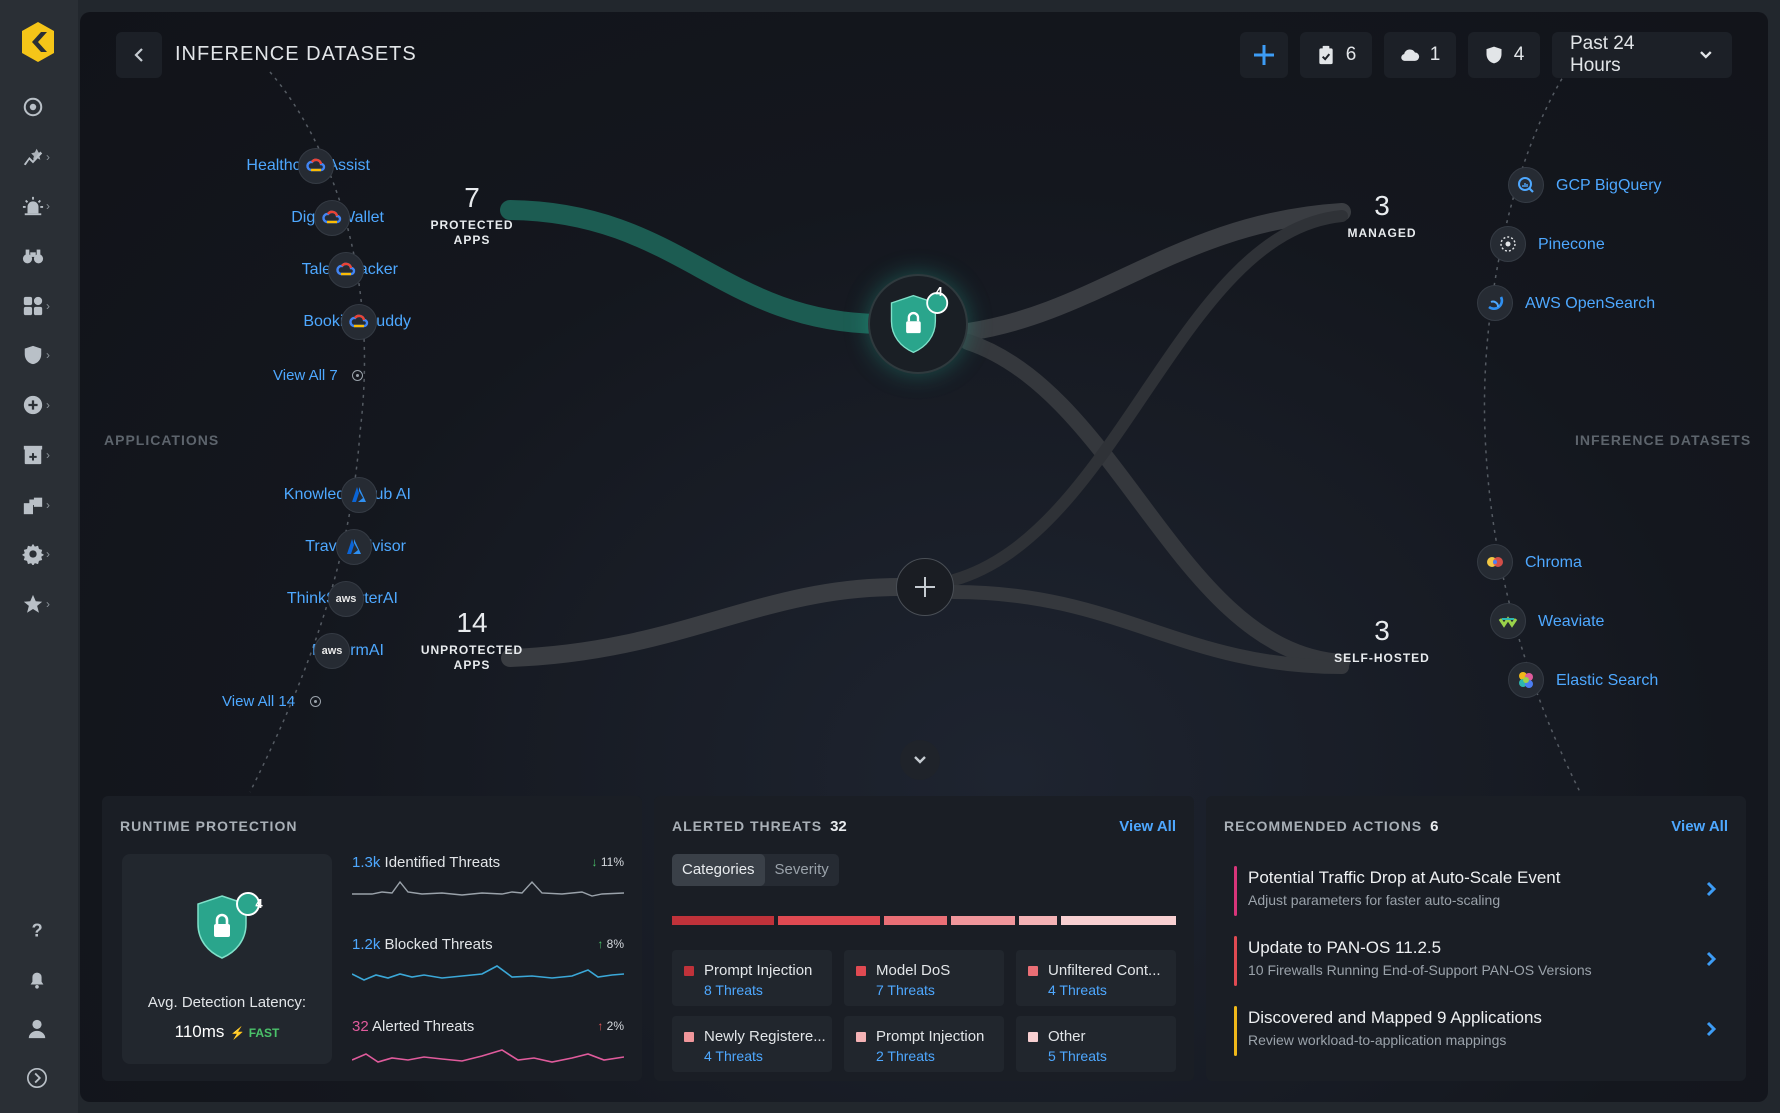 This screenshot has height=1113, width=1780. I want to click on identified-threats-sparkline, so click(488, 888).